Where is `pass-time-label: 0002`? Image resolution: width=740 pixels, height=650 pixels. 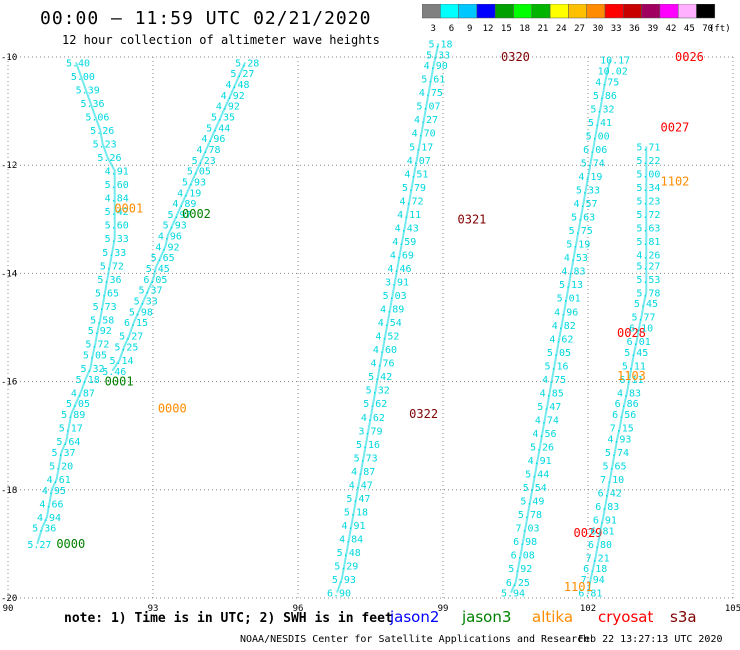
pass-time-label: 0002 is located at coordinates (196, 214).